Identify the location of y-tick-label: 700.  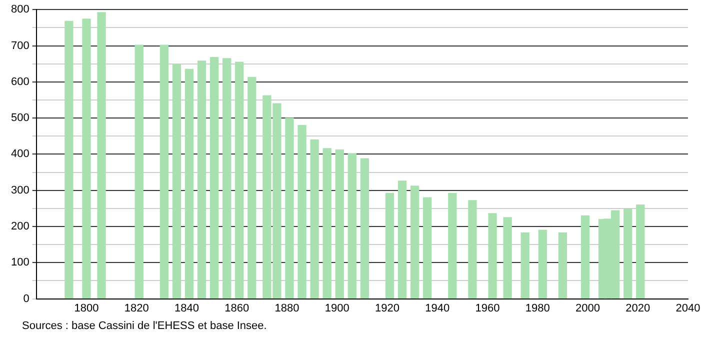
(20, 46).